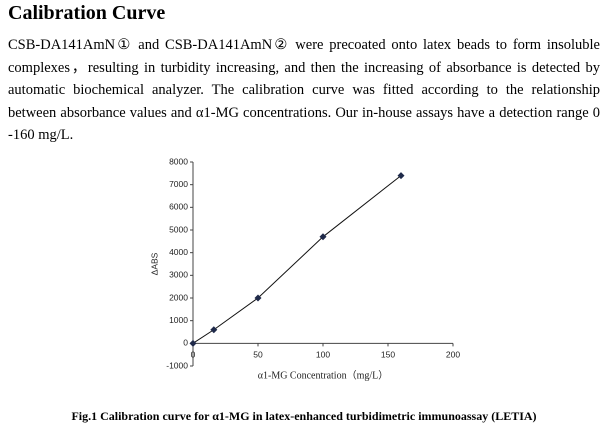 Image resolution: width=608 pixels, height=435 pixels. Describe the element at coordinates (453, 355) in the screenshot. I see `x-tick-label: 200` at that location.